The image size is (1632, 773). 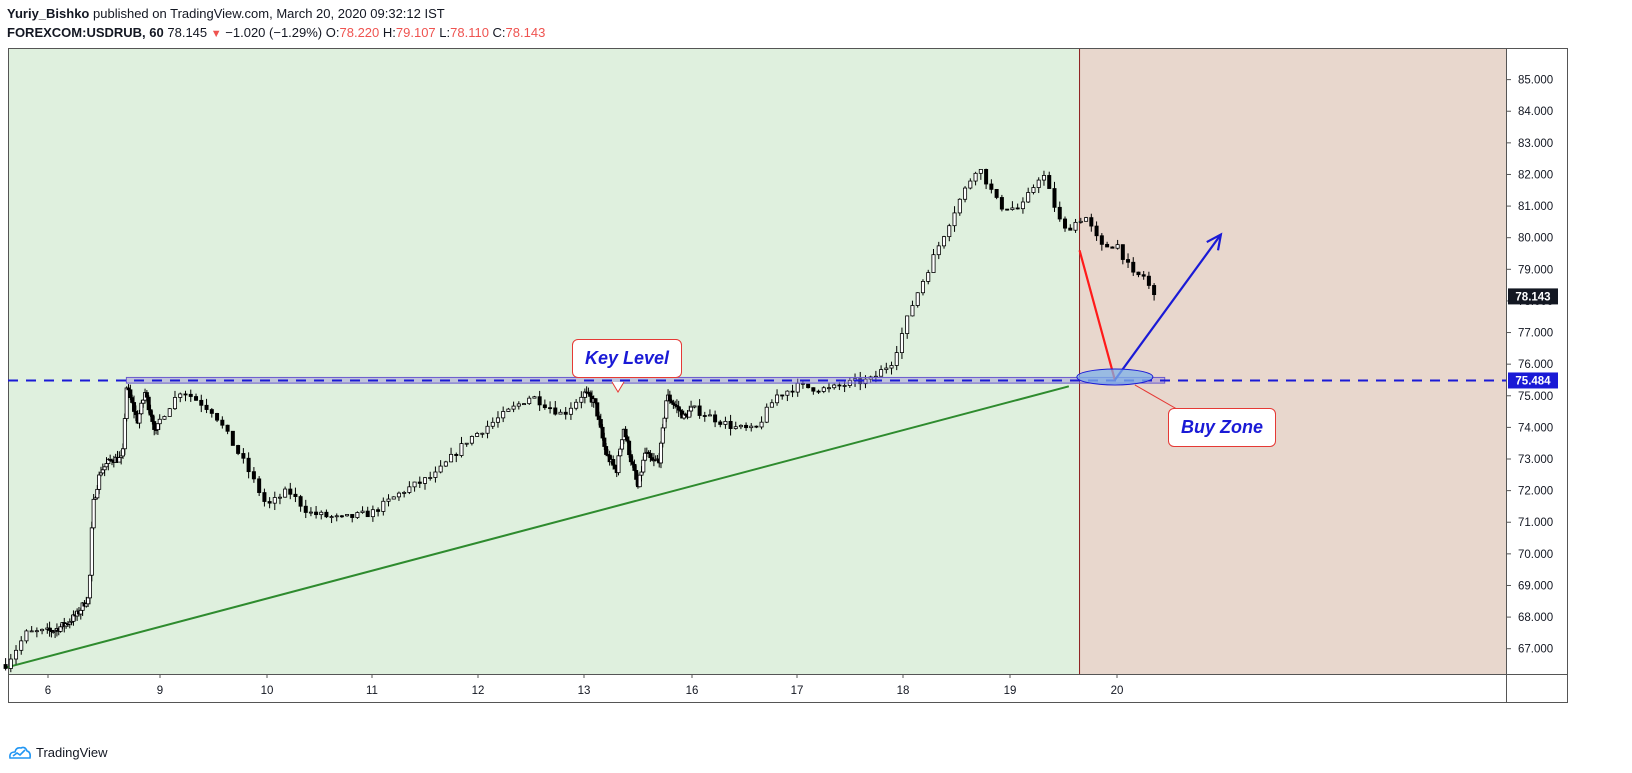 What do you see at coordinates (1535, 428) in the screenshot?
I see `y-tick-label: 74.000` at bounding box center [1535, 428].